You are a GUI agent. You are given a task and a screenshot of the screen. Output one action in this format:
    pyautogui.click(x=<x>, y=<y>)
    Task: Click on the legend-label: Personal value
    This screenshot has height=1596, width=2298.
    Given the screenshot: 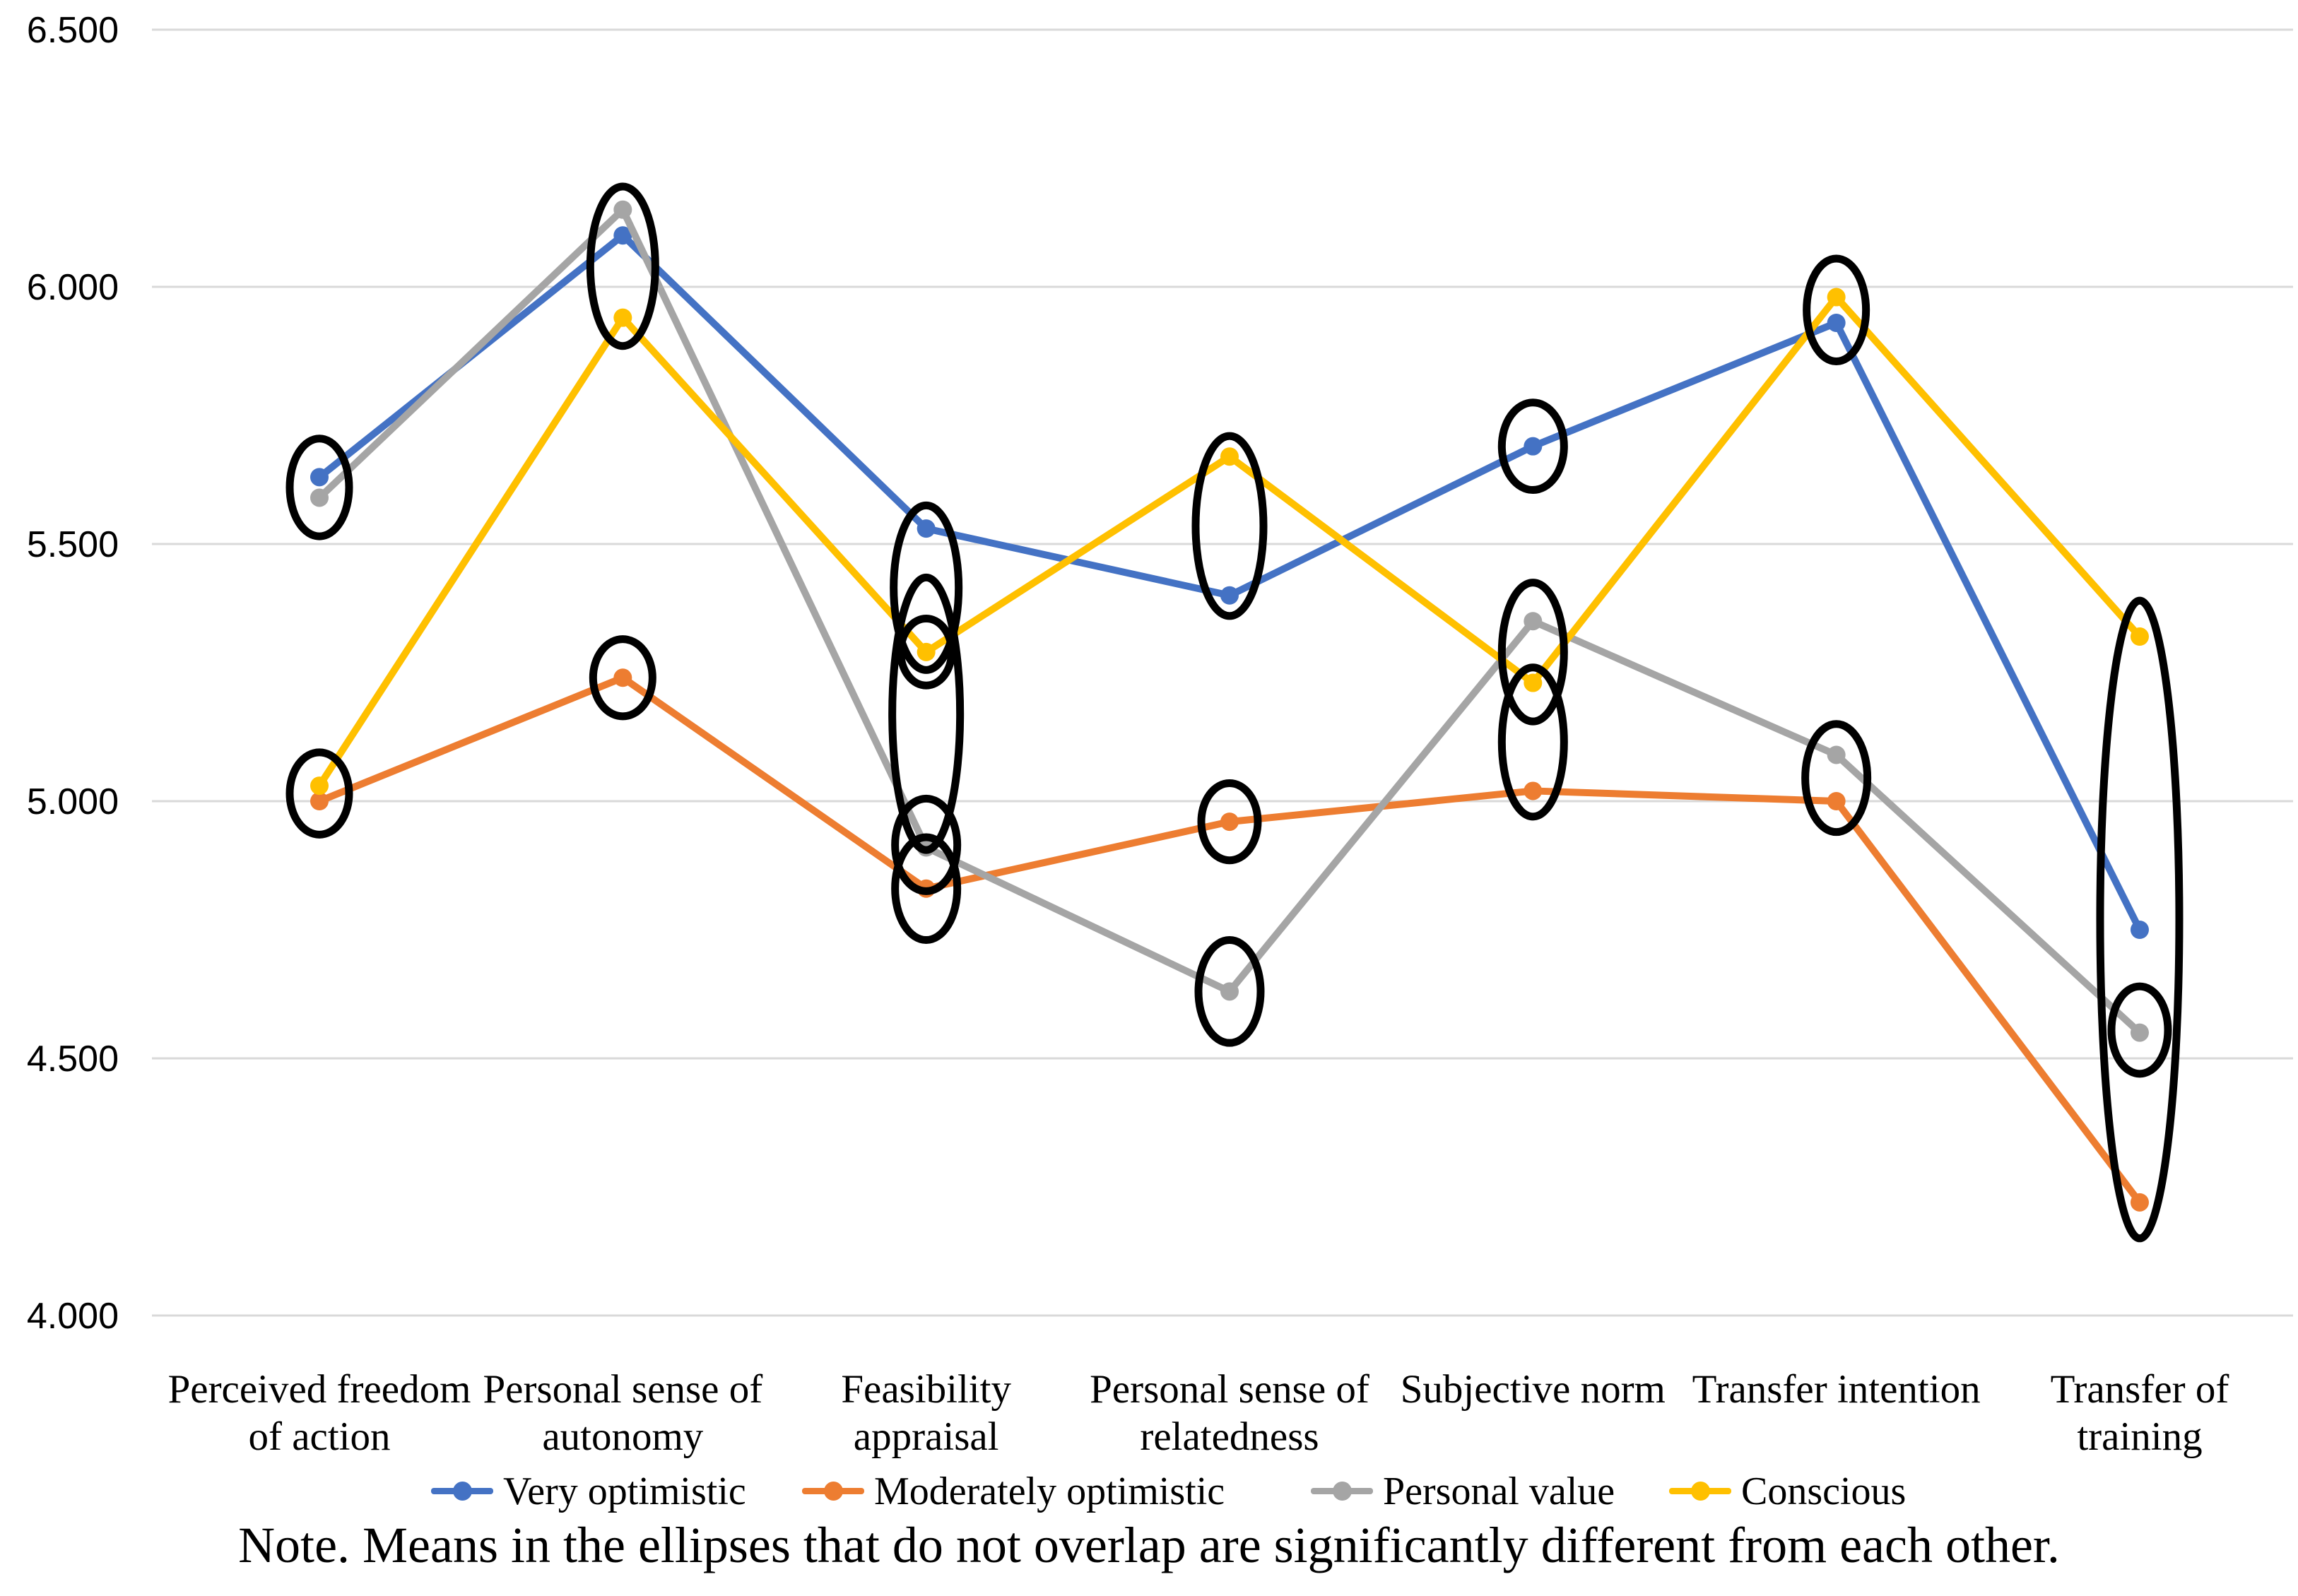 What is the action you would take?
    pyautogui.click(x=1499, y=1492)
    